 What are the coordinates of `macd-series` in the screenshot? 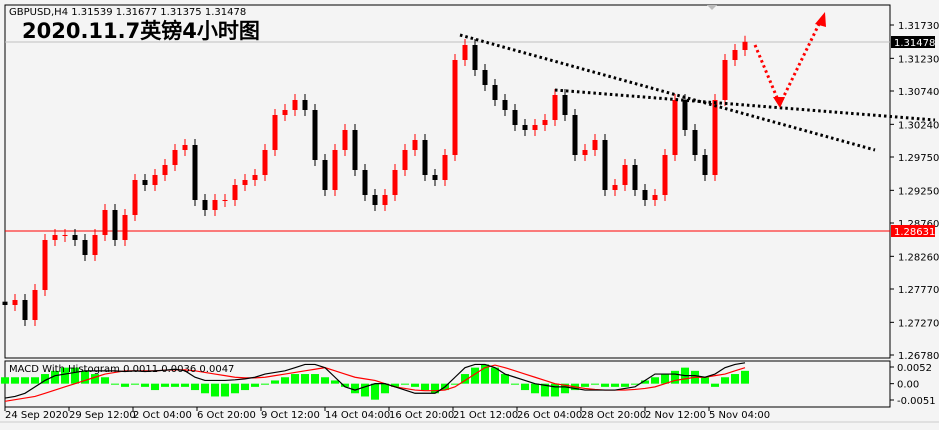 It's located at (375, 382).